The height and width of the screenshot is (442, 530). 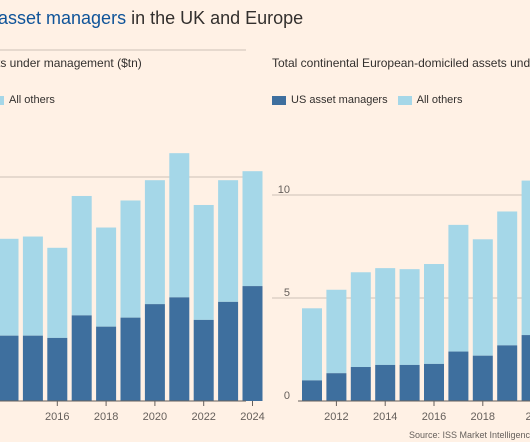 I want to click on left-bar-others-2016, so click(x=57, y=292).